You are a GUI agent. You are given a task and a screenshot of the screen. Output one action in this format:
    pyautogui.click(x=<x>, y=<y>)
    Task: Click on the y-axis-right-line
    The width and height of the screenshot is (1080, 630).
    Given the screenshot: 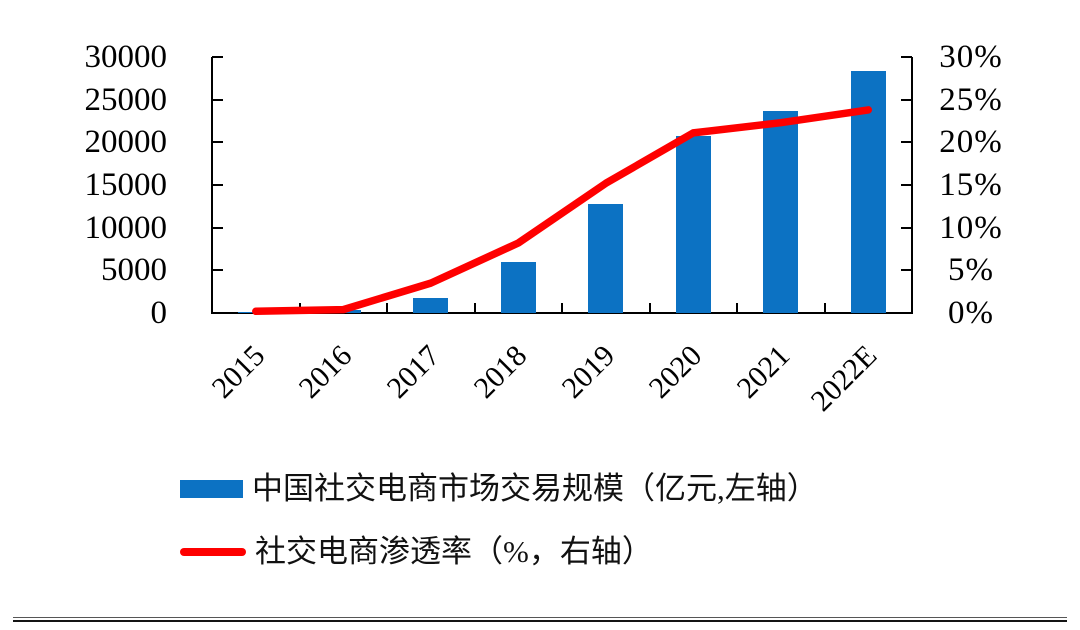 What is the action you would take?
    pyautogui.click(x=912, y=185)
    